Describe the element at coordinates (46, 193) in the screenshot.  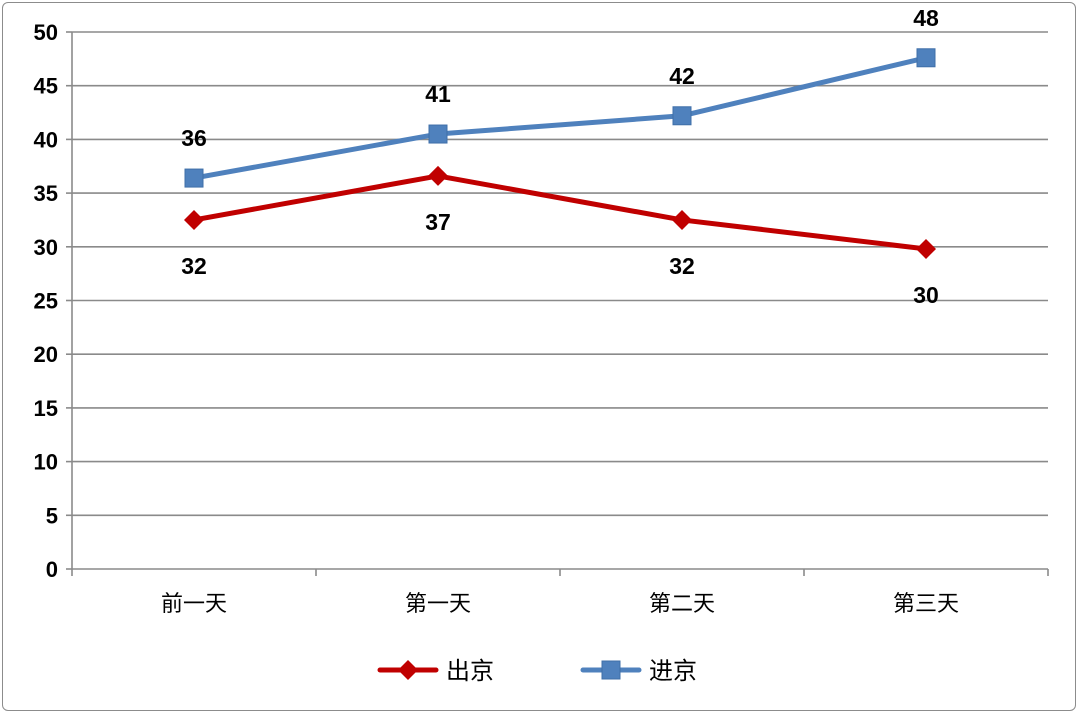
I see `y-tick-label: 35` at that location.